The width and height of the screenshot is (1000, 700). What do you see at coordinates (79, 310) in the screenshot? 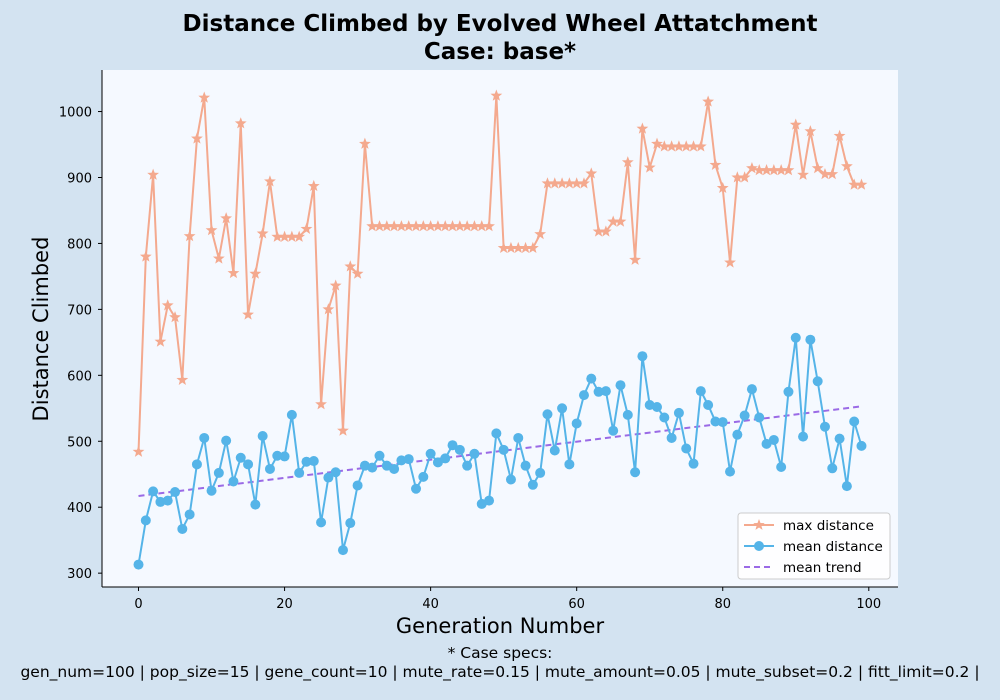
I see `y-tick-label: 700` at bounding box center [79, 310].